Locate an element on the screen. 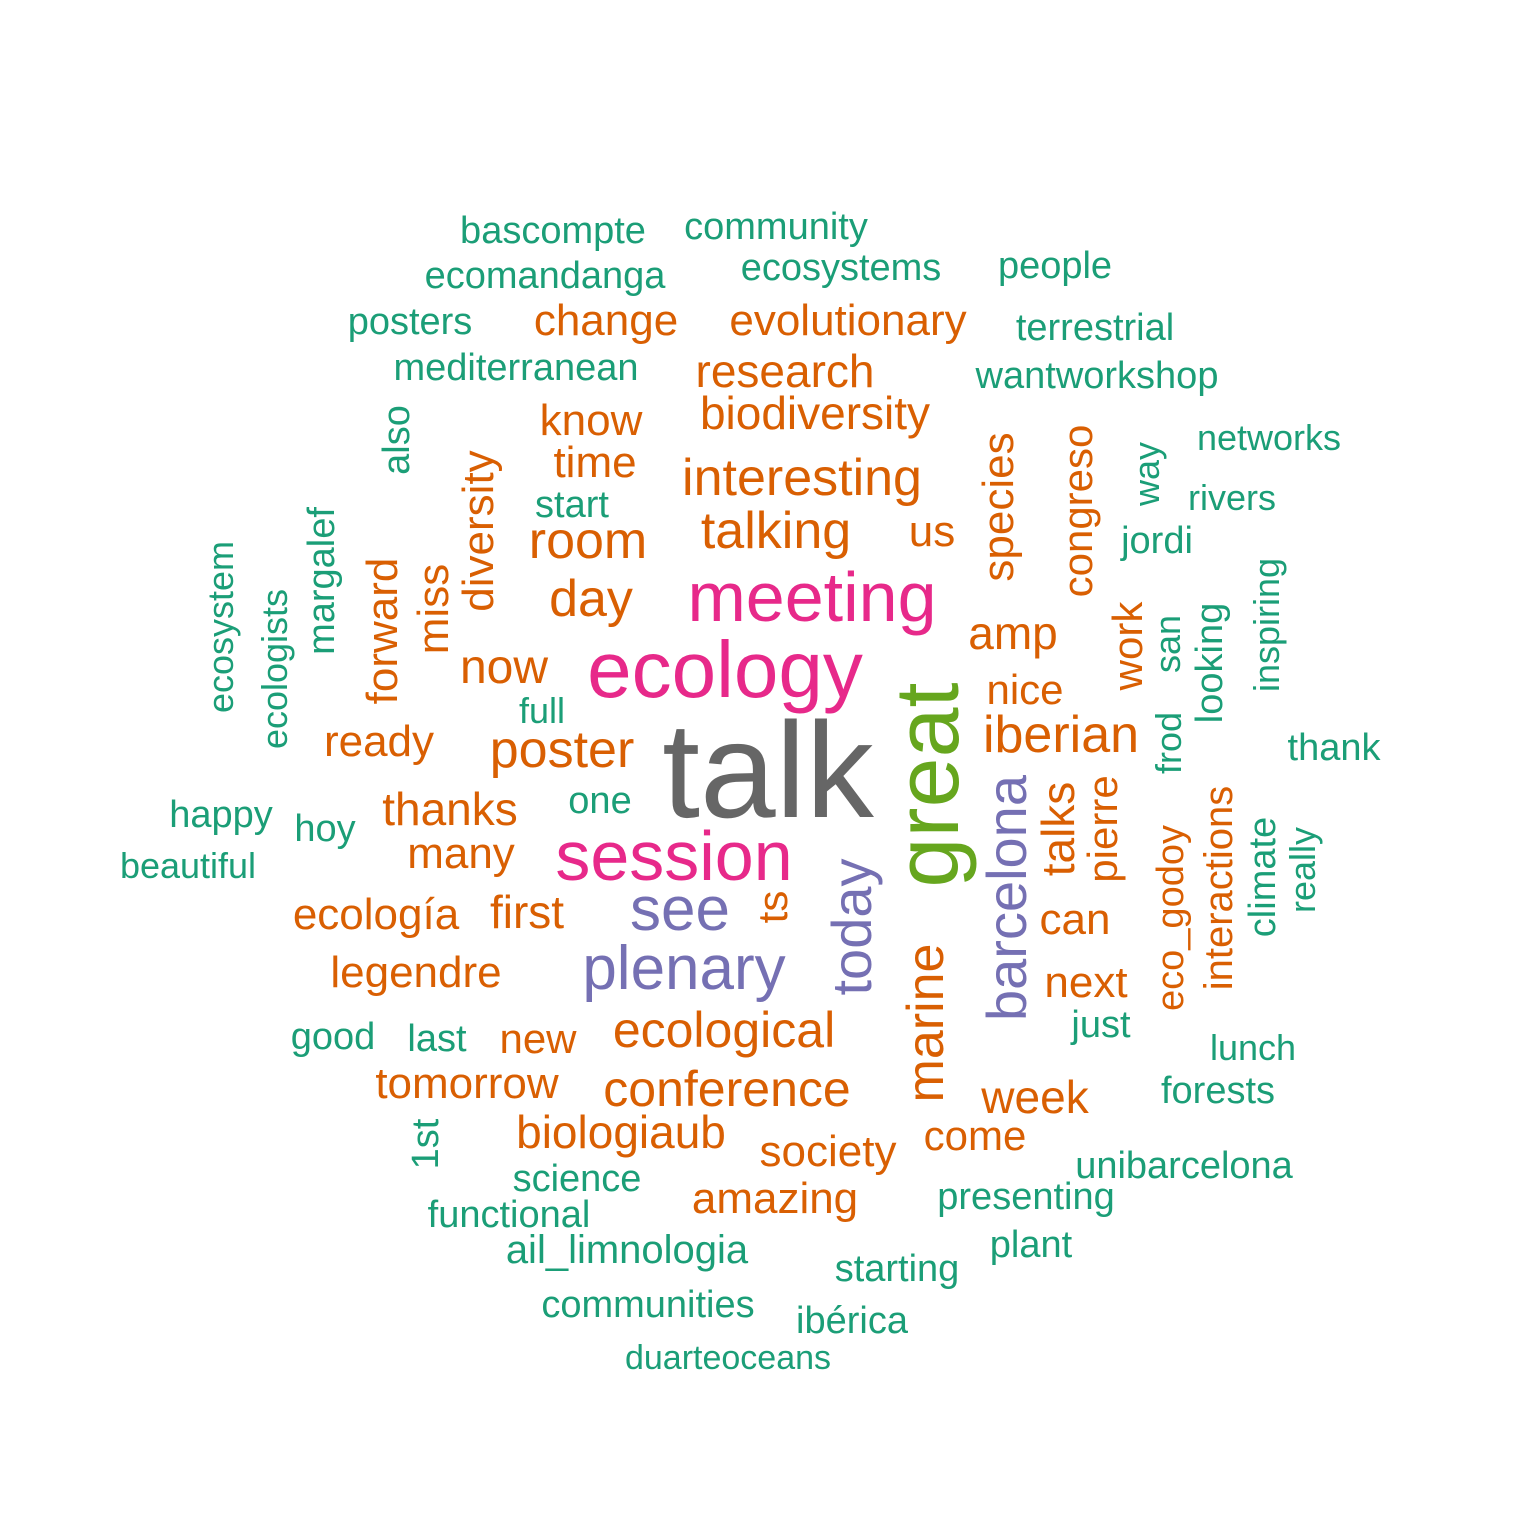 This screenshot has width=1536, height=1536. word: come is located at coordinates (975, 1135).